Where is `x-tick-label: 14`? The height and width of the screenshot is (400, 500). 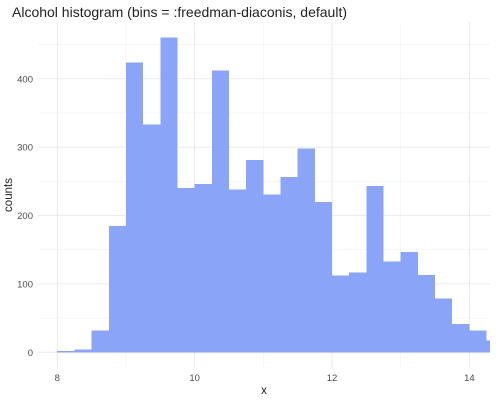
x-tick-label: 14 is located at coordinates (469, 378).